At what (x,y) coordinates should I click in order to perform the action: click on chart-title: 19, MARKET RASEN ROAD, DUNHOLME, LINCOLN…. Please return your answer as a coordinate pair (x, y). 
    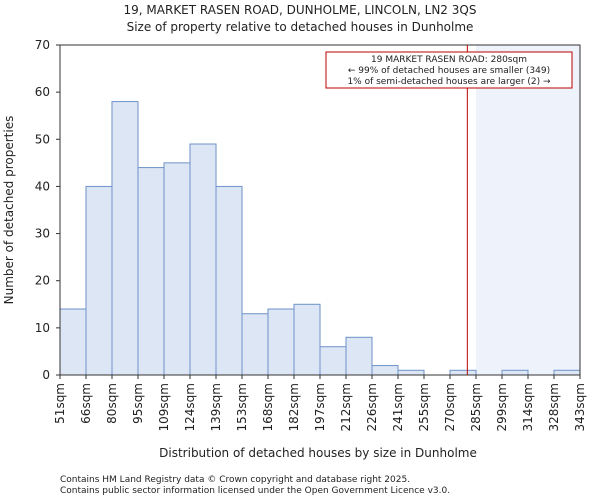
    Looking at the image, I should click on (300, 10).